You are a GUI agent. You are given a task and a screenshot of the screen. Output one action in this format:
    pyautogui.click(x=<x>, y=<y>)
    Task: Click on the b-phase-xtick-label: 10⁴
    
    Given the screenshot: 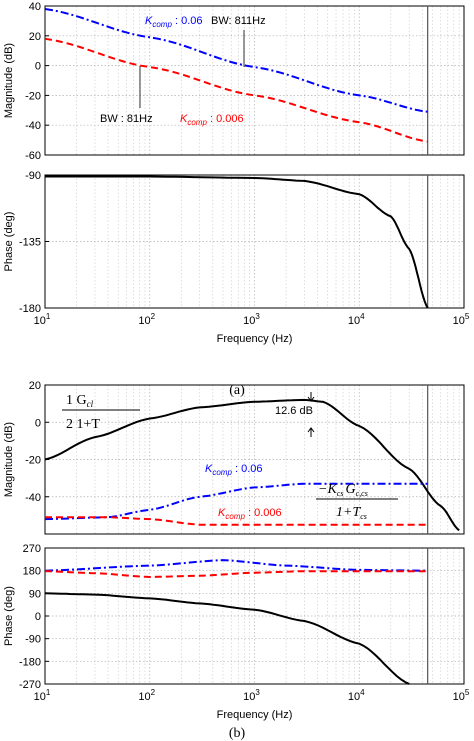 What is the action you would take?
    pyautogui.click(x=356, y=695)
    